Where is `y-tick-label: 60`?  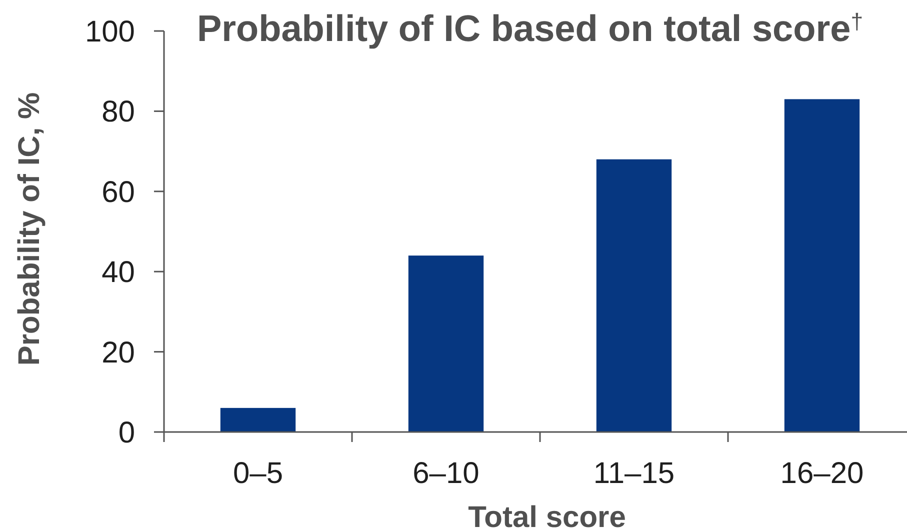 y-tick-label: 60 is located at coordinates (118, 192).